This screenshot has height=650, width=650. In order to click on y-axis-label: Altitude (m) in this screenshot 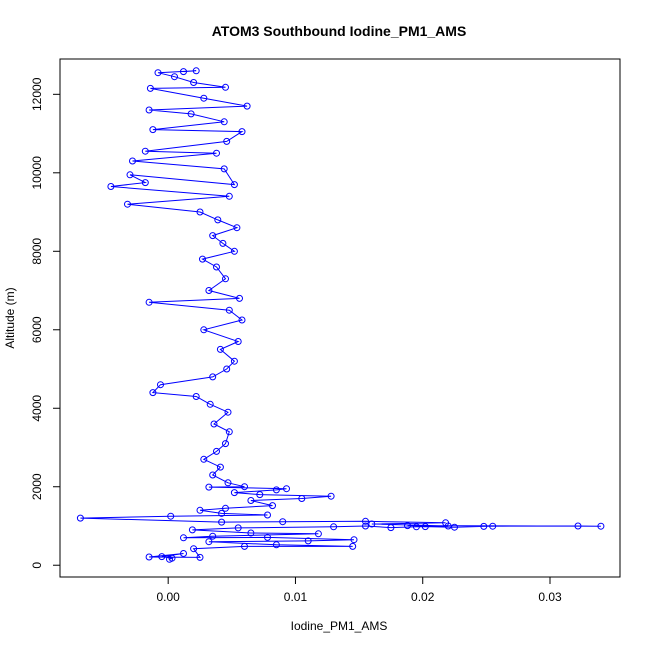, I will do `click(10, 317)`.